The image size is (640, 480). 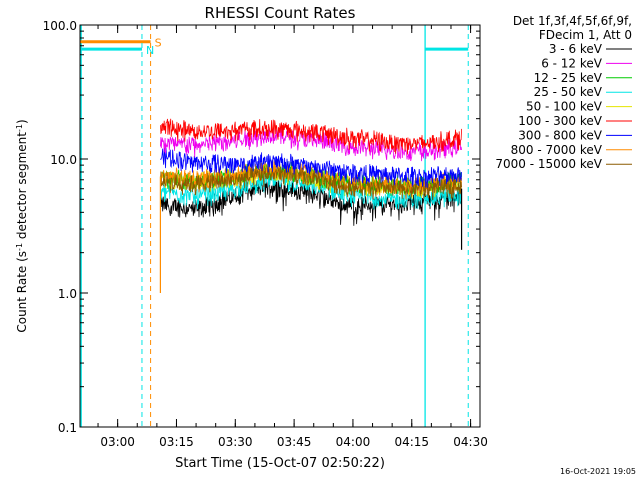 I want to click on y-tick-label: 0.1, so click(x=67, y=428).